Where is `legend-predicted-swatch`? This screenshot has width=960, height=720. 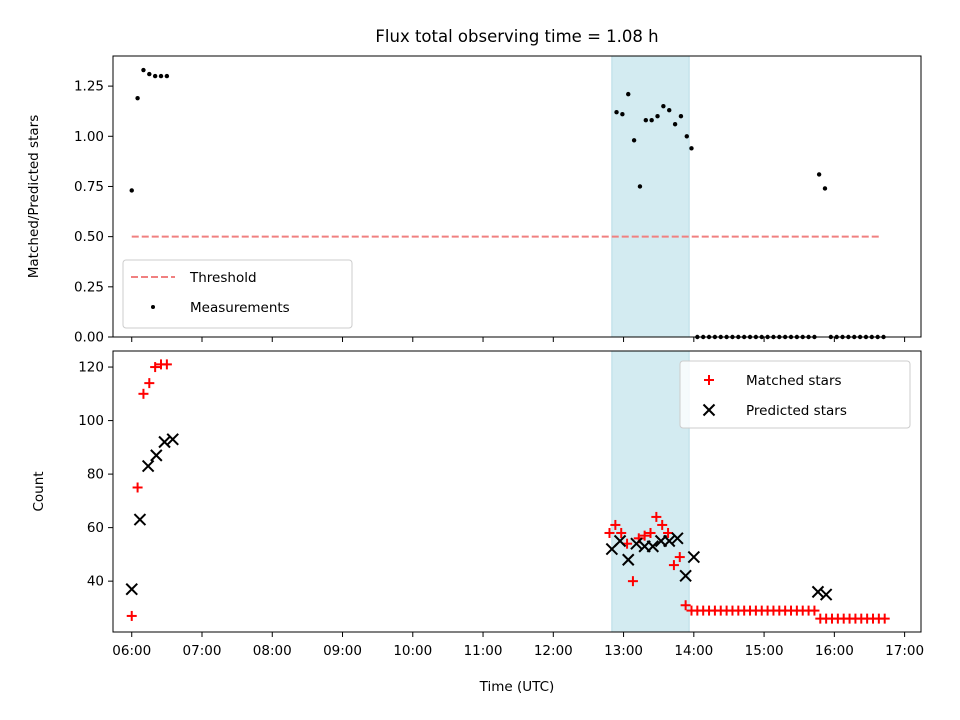
legend-predicted-swatch is located at coordinates (709, 410).